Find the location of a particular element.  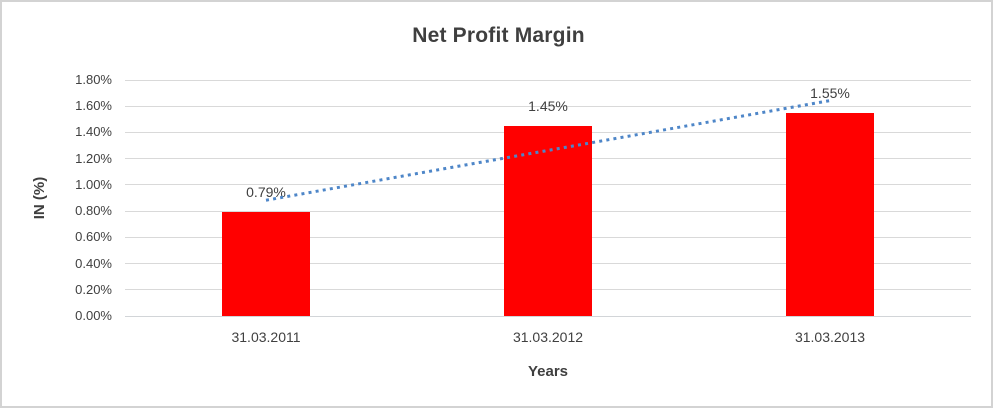

x-axis-line is located at coordinates (548, 316).